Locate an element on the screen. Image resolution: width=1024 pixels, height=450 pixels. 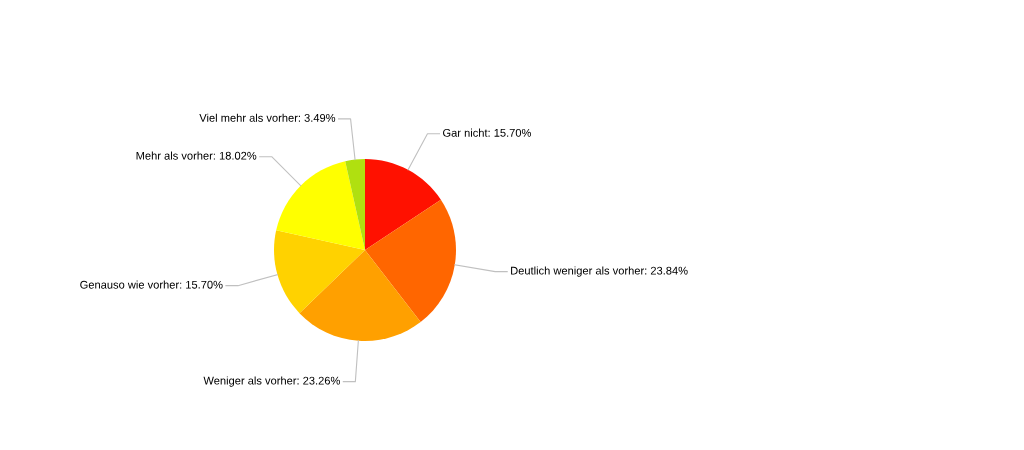
slice-label: Weniger als vorher: 23.26% is located at coordinates (271, 381).